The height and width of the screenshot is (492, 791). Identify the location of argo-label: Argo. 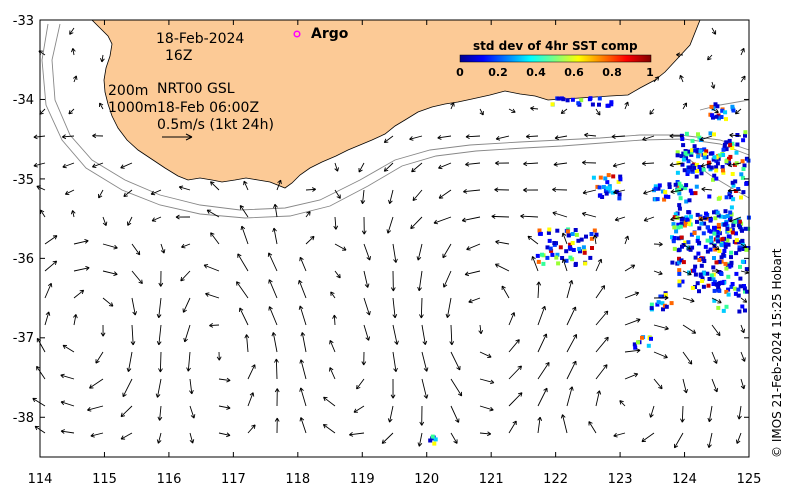
(330, 34).